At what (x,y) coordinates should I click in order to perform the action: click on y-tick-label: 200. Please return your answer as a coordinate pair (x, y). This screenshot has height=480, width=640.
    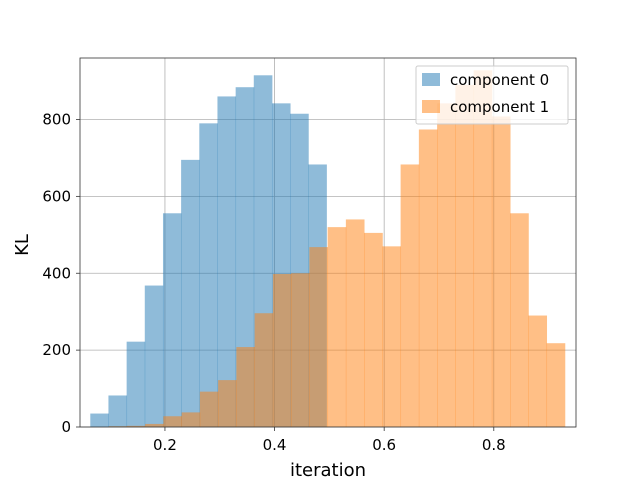
    Looking at the image, I should click on (56, 350).